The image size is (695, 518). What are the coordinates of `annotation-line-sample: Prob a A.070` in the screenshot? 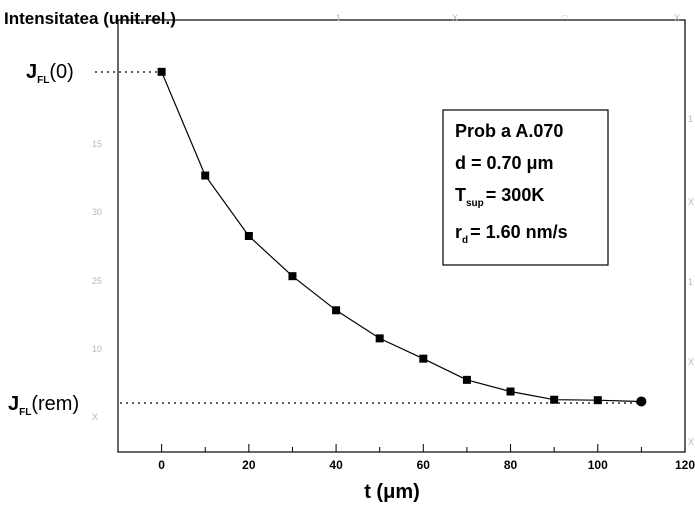 It's located at (509, 131).